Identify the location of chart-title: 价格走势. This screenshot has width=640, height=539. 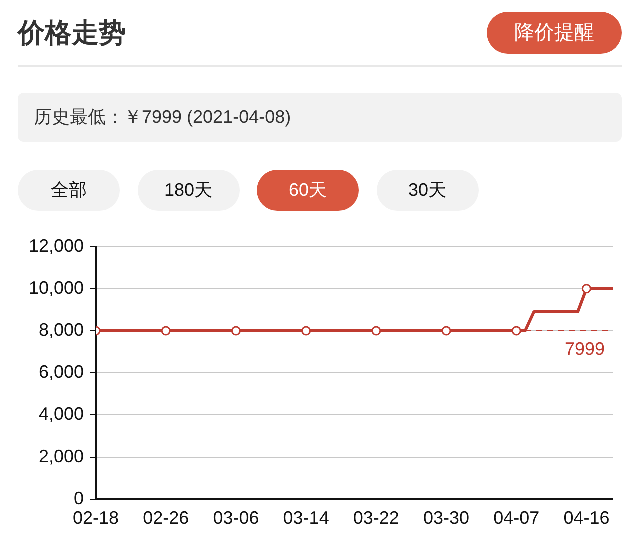
(72, 33).